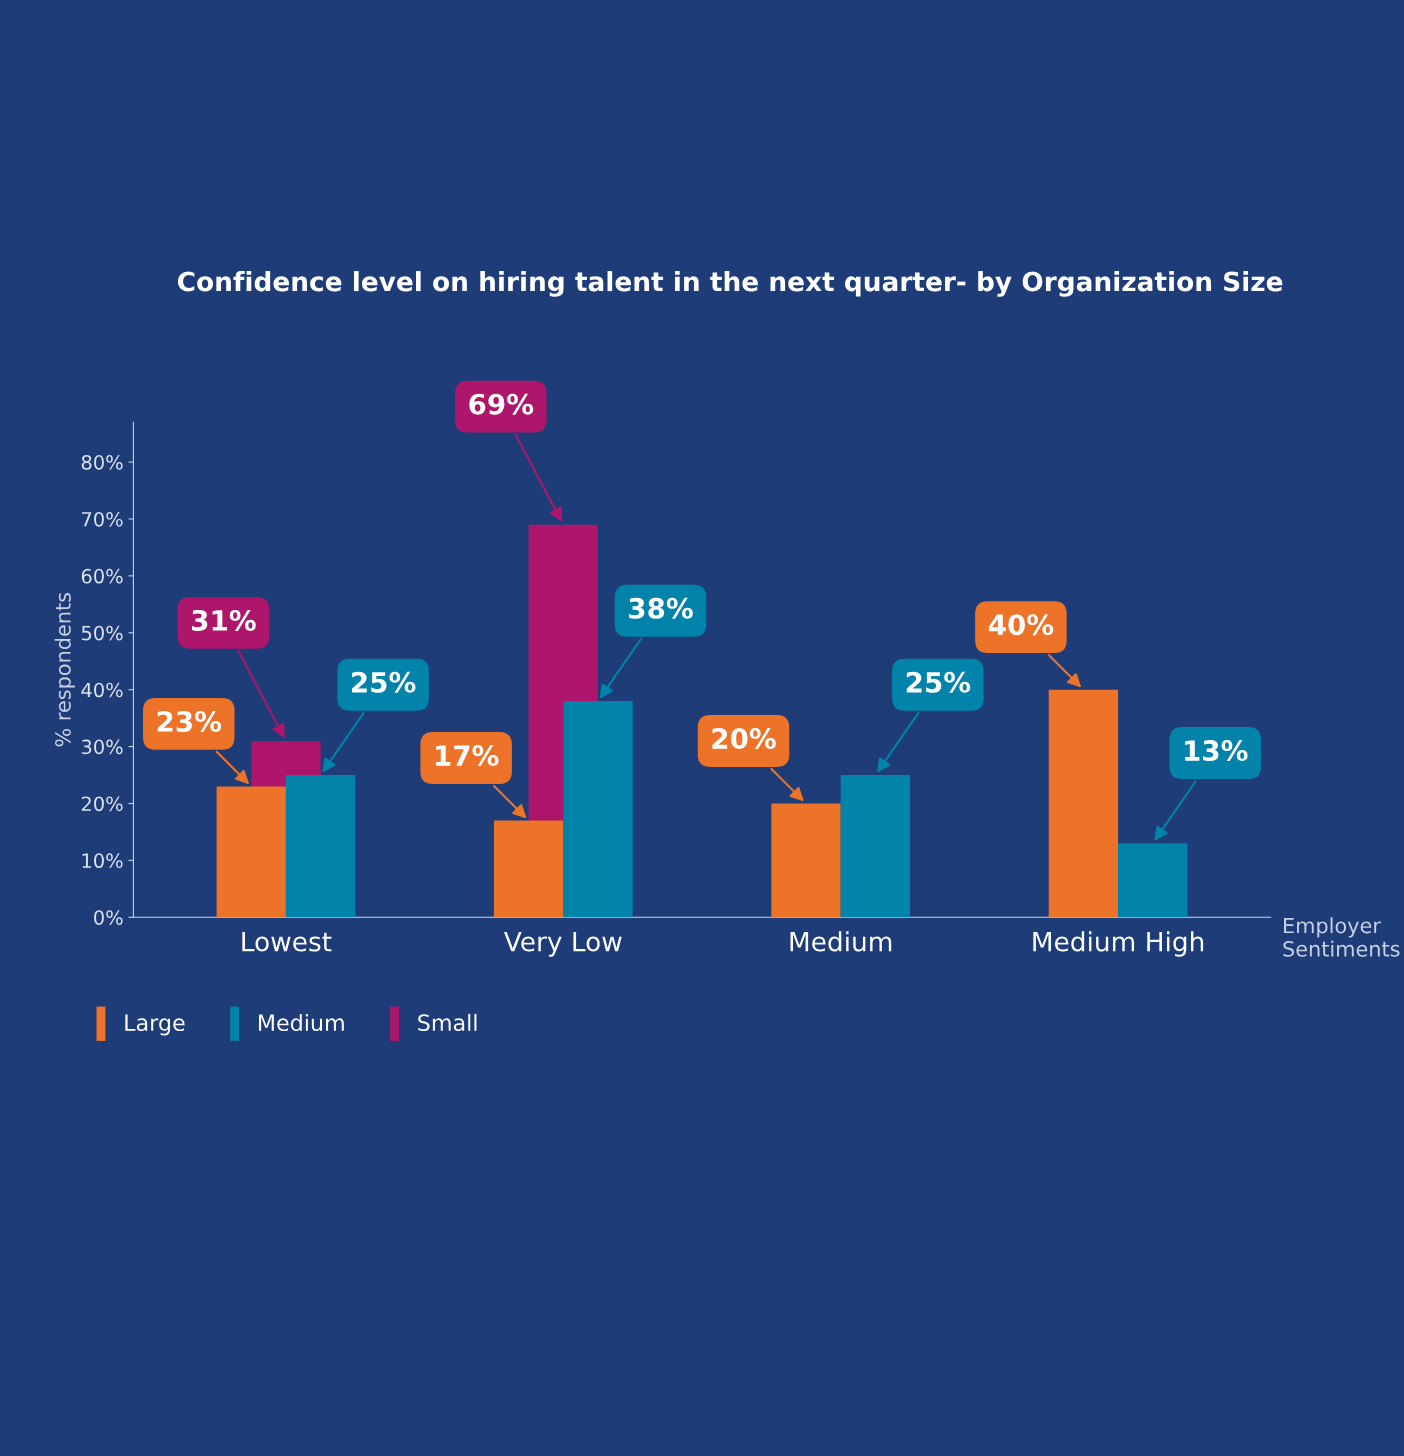  What do you see at coordinates (744, 739) in the screenshot?
I see `data-label: 20%` at bounding box center [744, 739].